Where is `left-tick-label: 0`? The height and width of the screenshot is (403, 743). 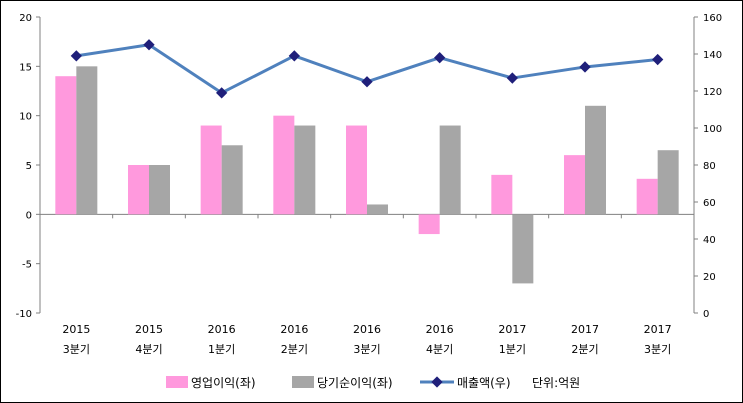 left-tick-label: 0 is located at coordinates (29, 215).